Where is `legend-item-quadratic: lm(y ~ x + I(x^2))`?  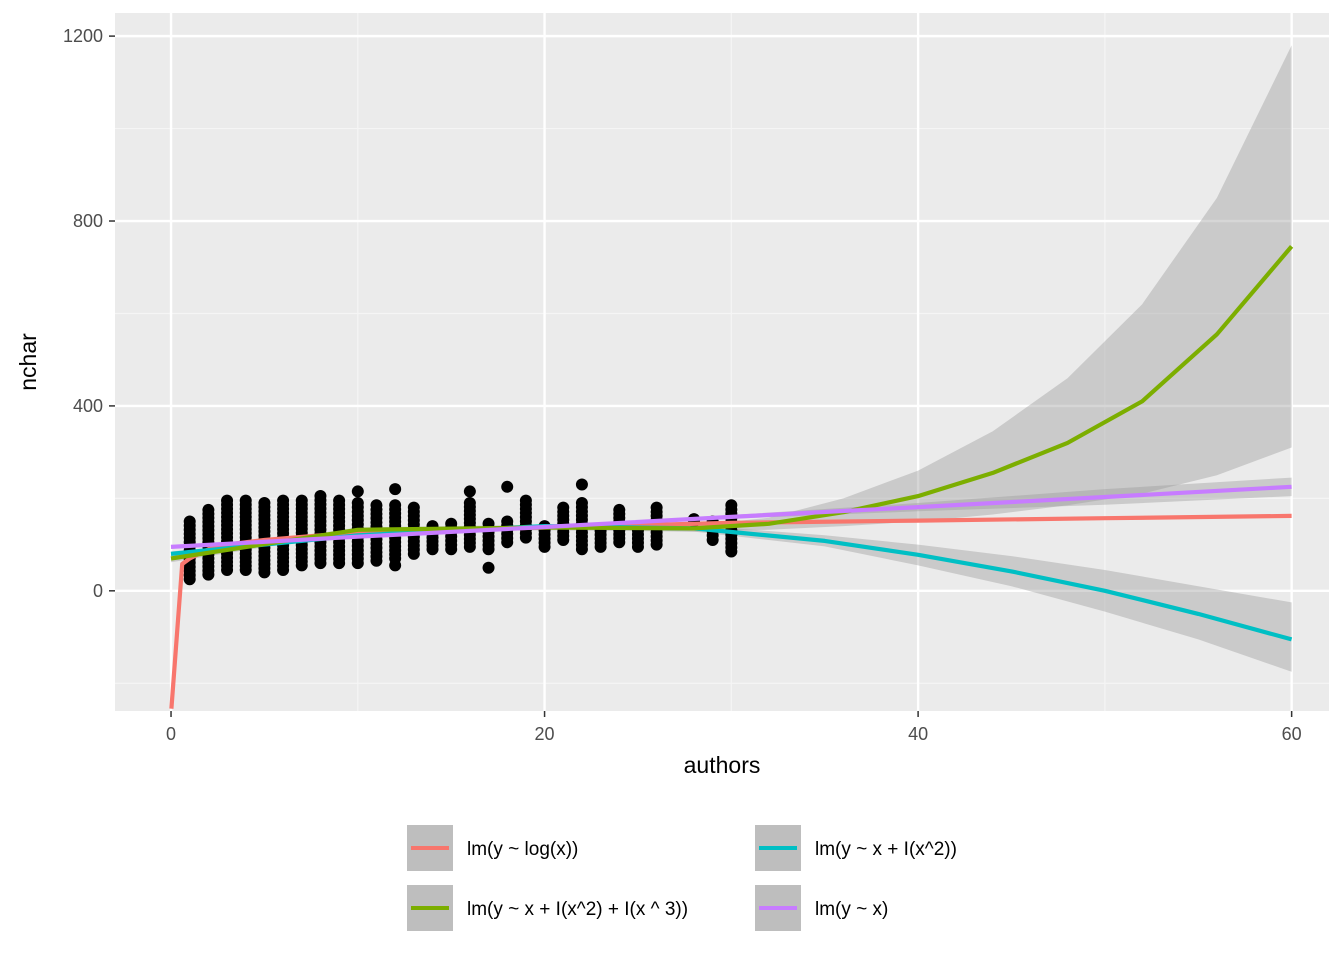
legend-item-quadratic: lm(y ~ x + I(x^2)) is located at coordinates (856, 848).